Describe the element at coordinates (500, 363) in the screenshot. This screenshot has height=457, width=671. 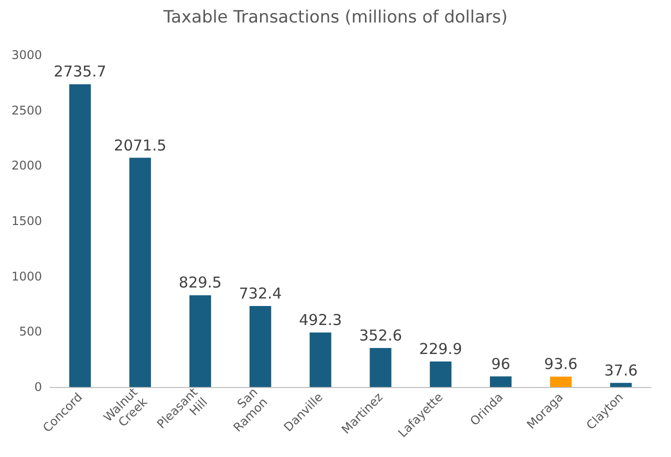
I see `data-label: 96` at that location.